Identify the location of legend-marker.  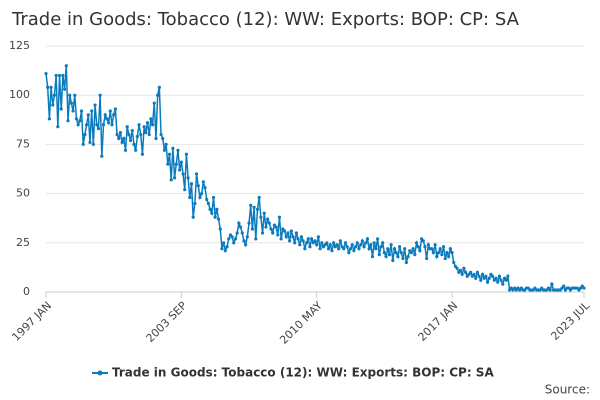
(100, 373).